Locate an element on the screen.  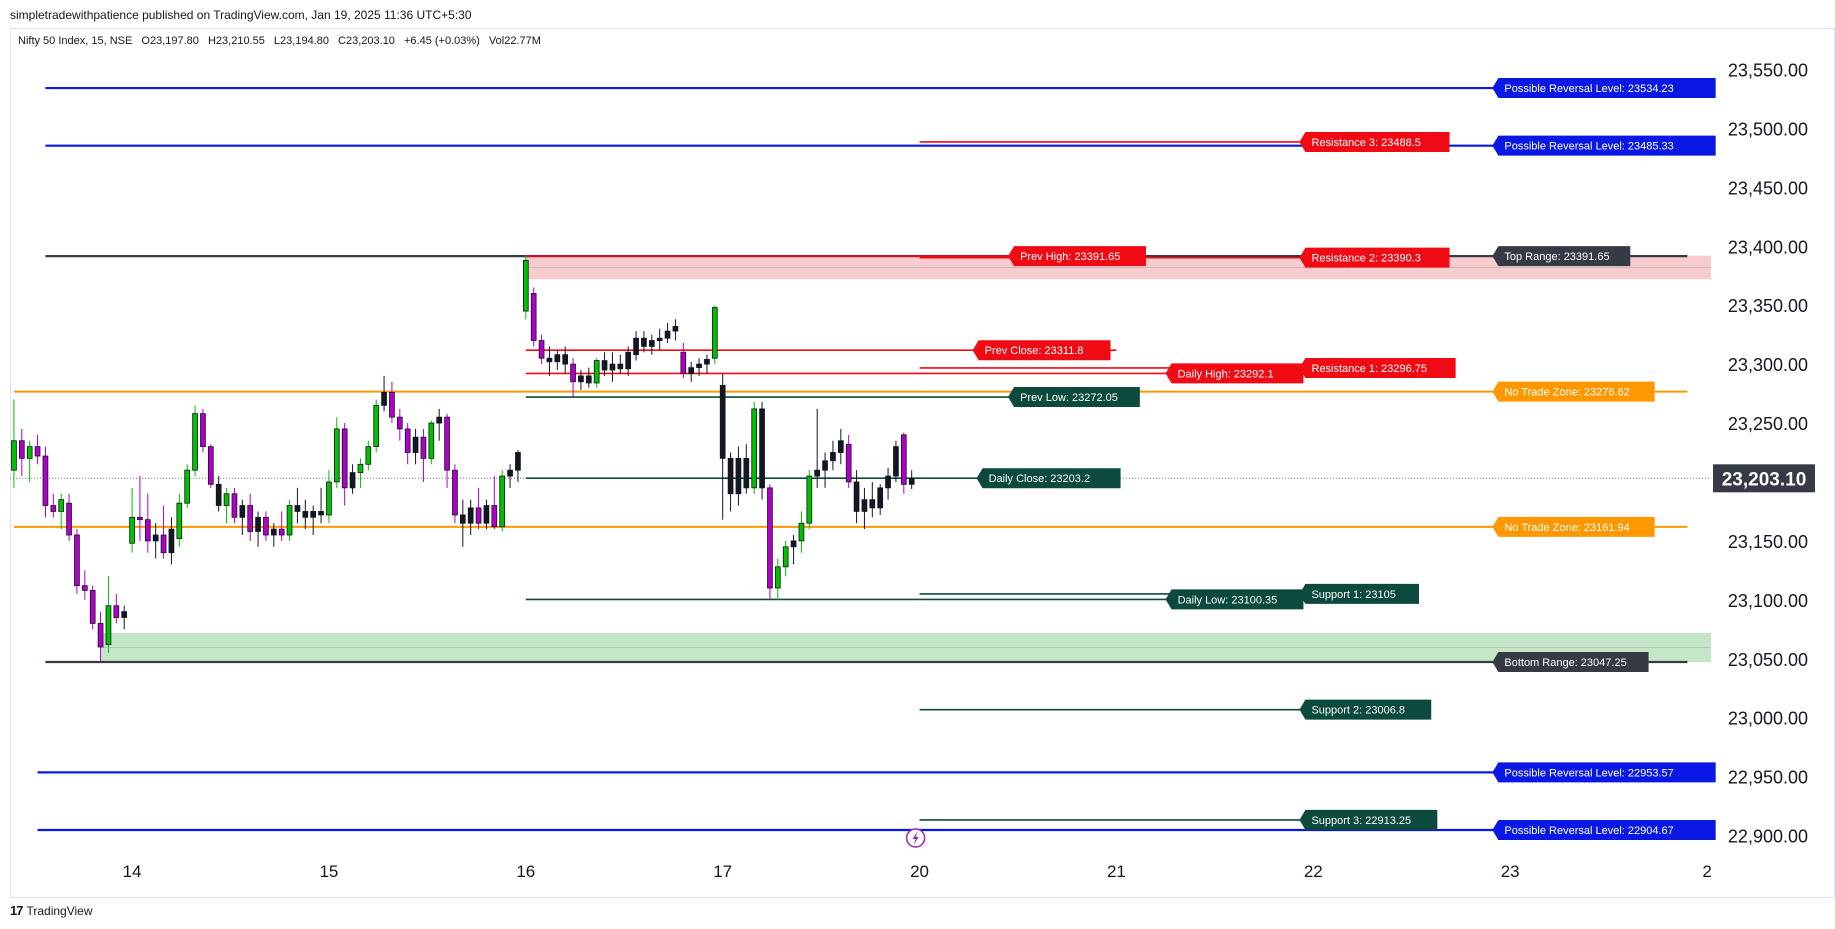
level-tag-16: Support 2: 23006.8 is located at coordinates (1365, 709).